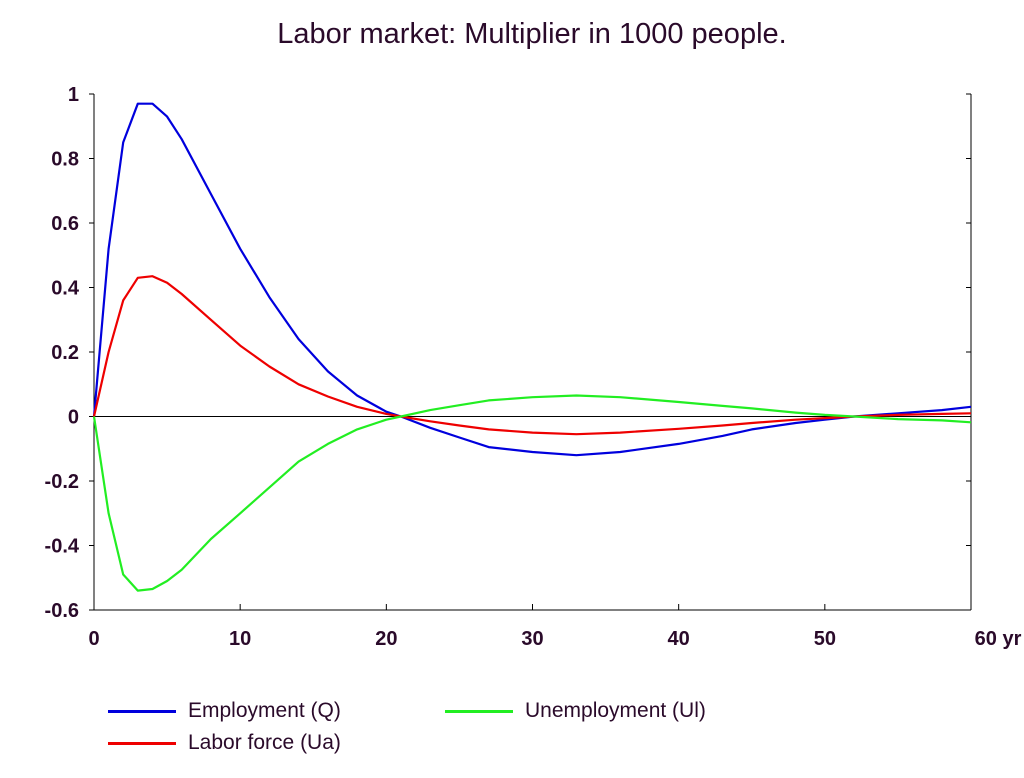  What do you see at coordinates (142, 711) in the screenshot?
I see `legend-swatch-employment` at bounding box center [142, 711].